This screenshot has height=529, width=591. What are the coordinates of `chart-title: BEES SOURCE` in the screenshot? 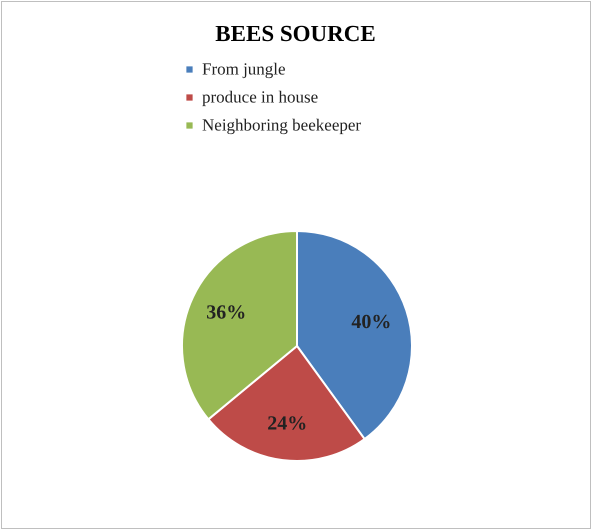 It's located at (295, 33).